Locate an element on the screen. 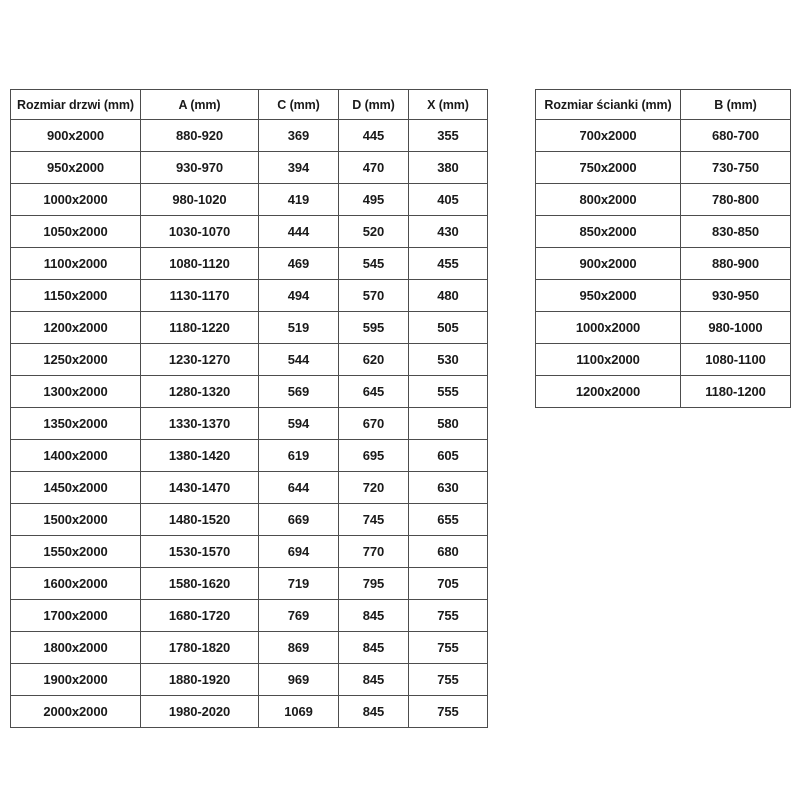 This screenshot has width=800, height=800. cell-c: 769 is located at coordinates (298, 615).